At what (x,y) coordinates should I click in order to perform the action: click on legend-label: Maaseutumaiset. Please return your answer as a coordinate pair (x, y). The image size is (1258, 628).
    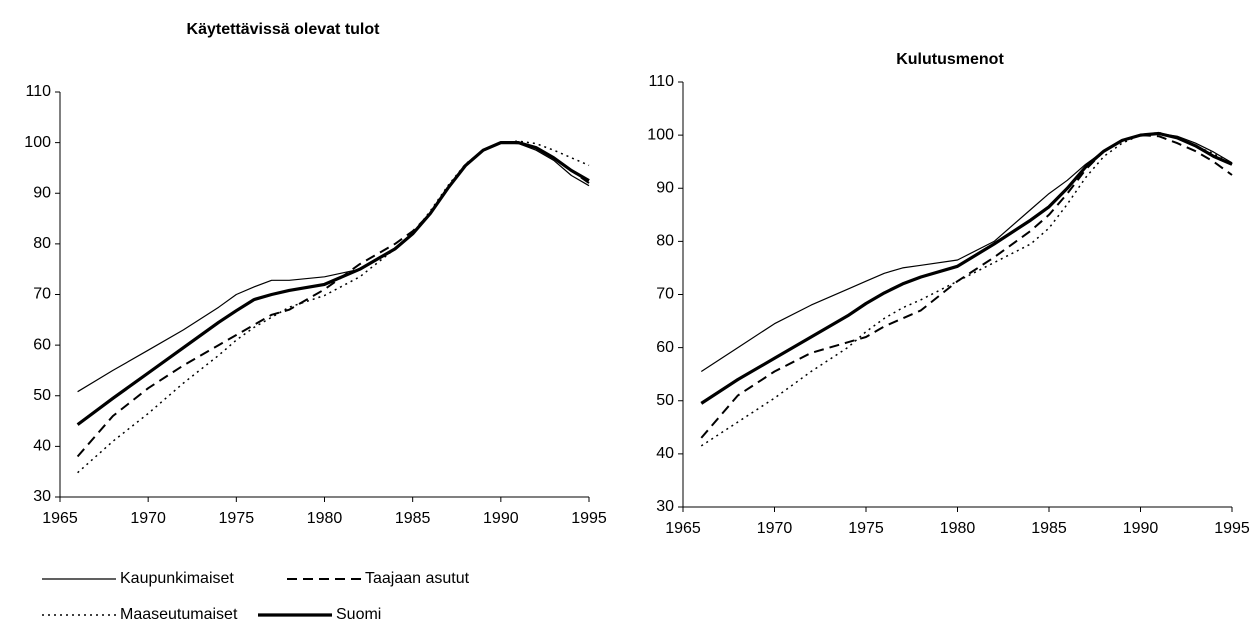
    Looking at the image, I should click on (179, 614).